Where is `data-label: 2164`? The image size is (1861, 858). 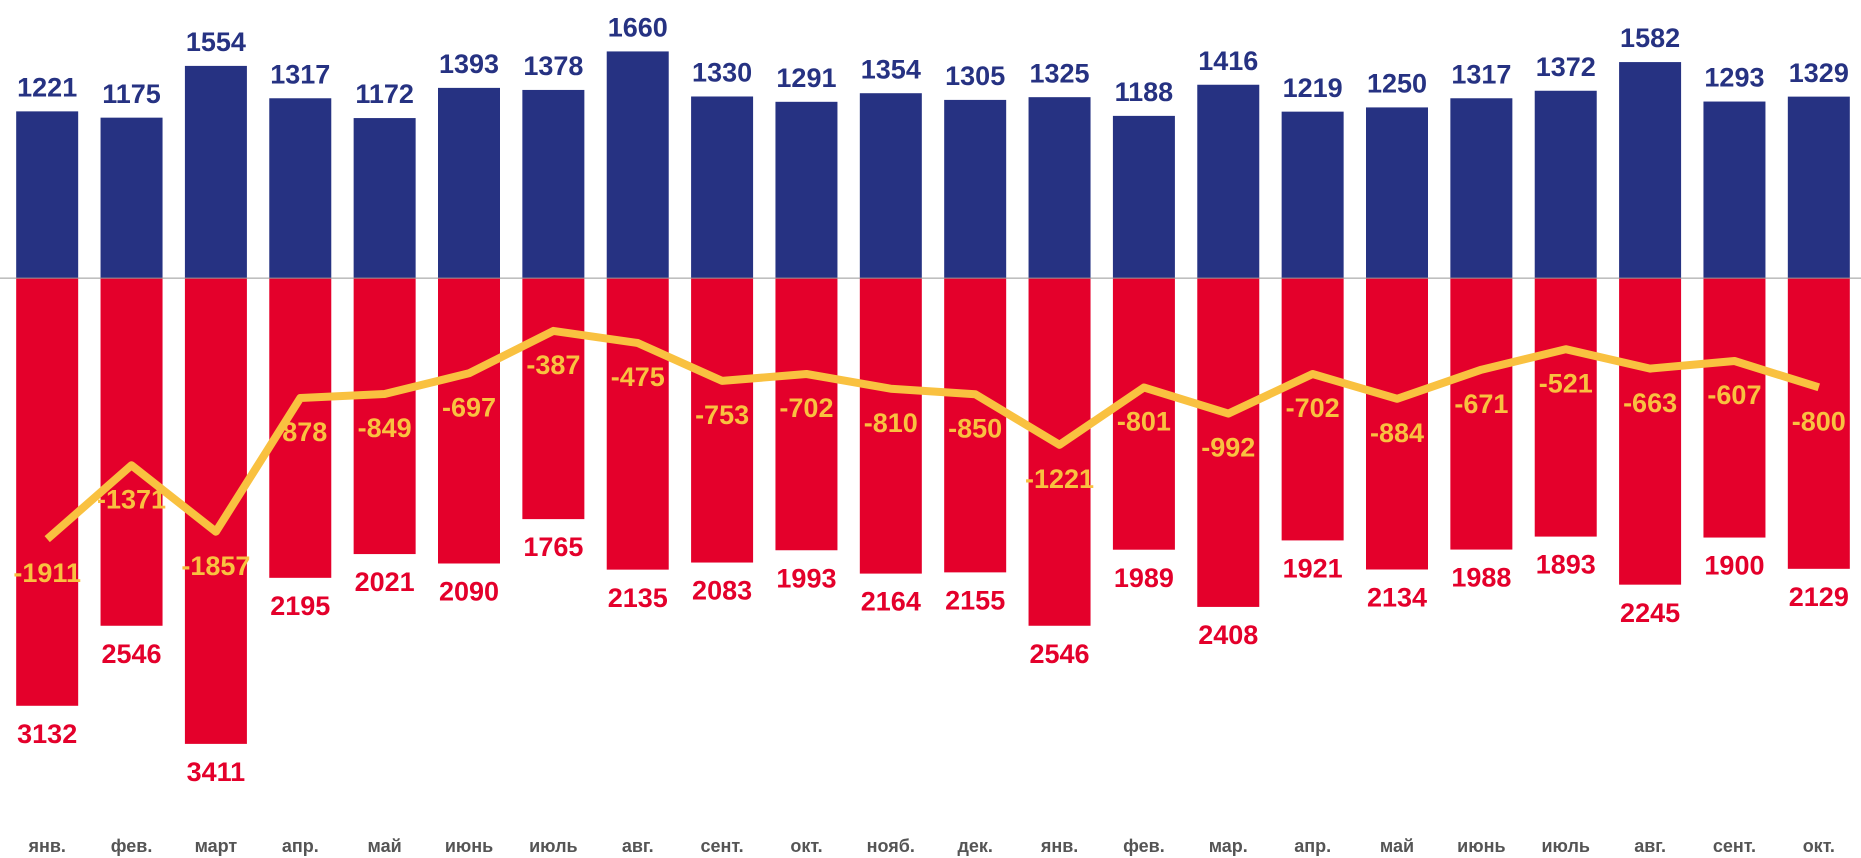 data-label: 2164 is located at coordinates (891, 602).